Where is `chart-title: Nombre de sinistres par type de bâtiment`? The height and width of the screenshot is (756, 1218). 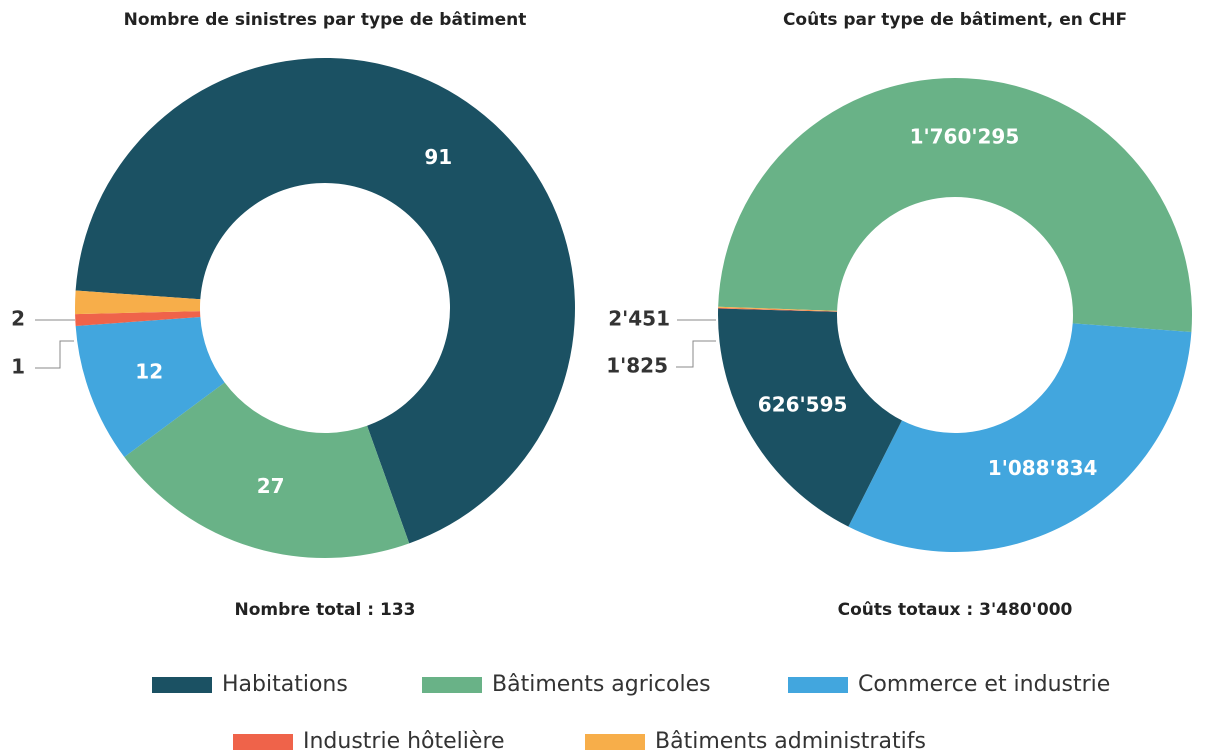 chart-title: Nombre de sinistres par type de bâtiment is located at coordinates (325, 20).